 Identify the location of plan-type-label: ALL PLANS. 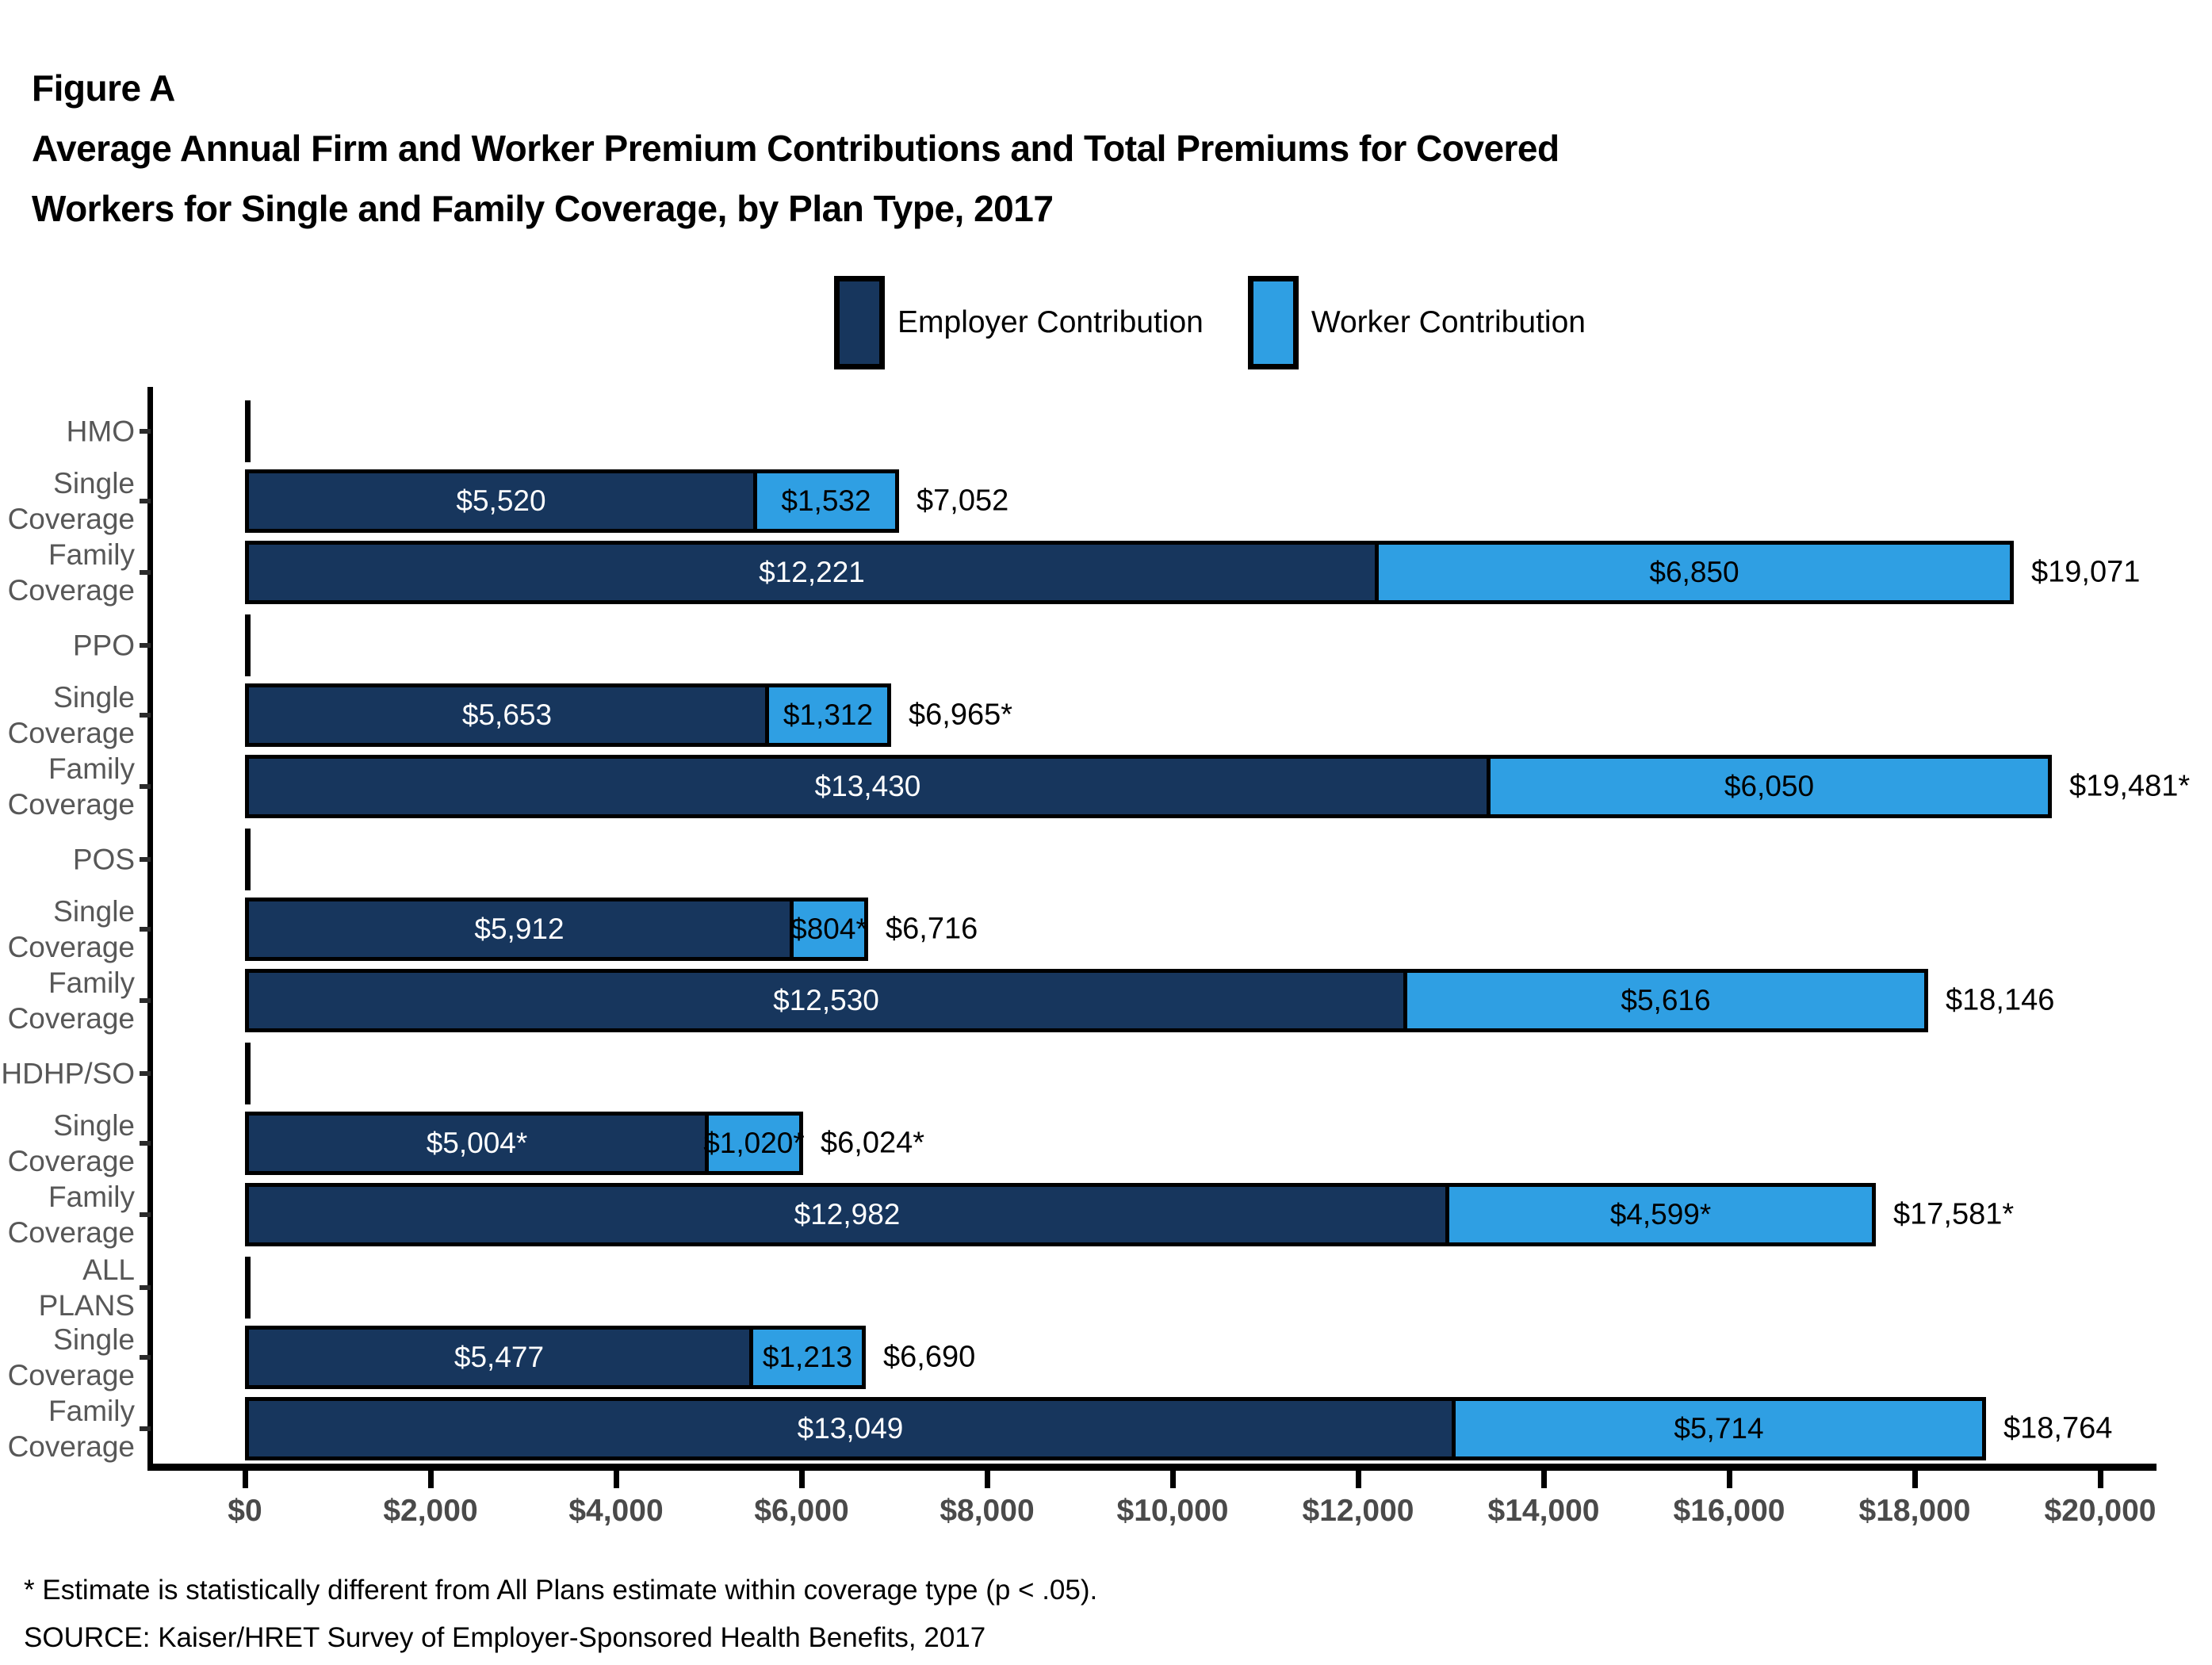
(87, 1288).